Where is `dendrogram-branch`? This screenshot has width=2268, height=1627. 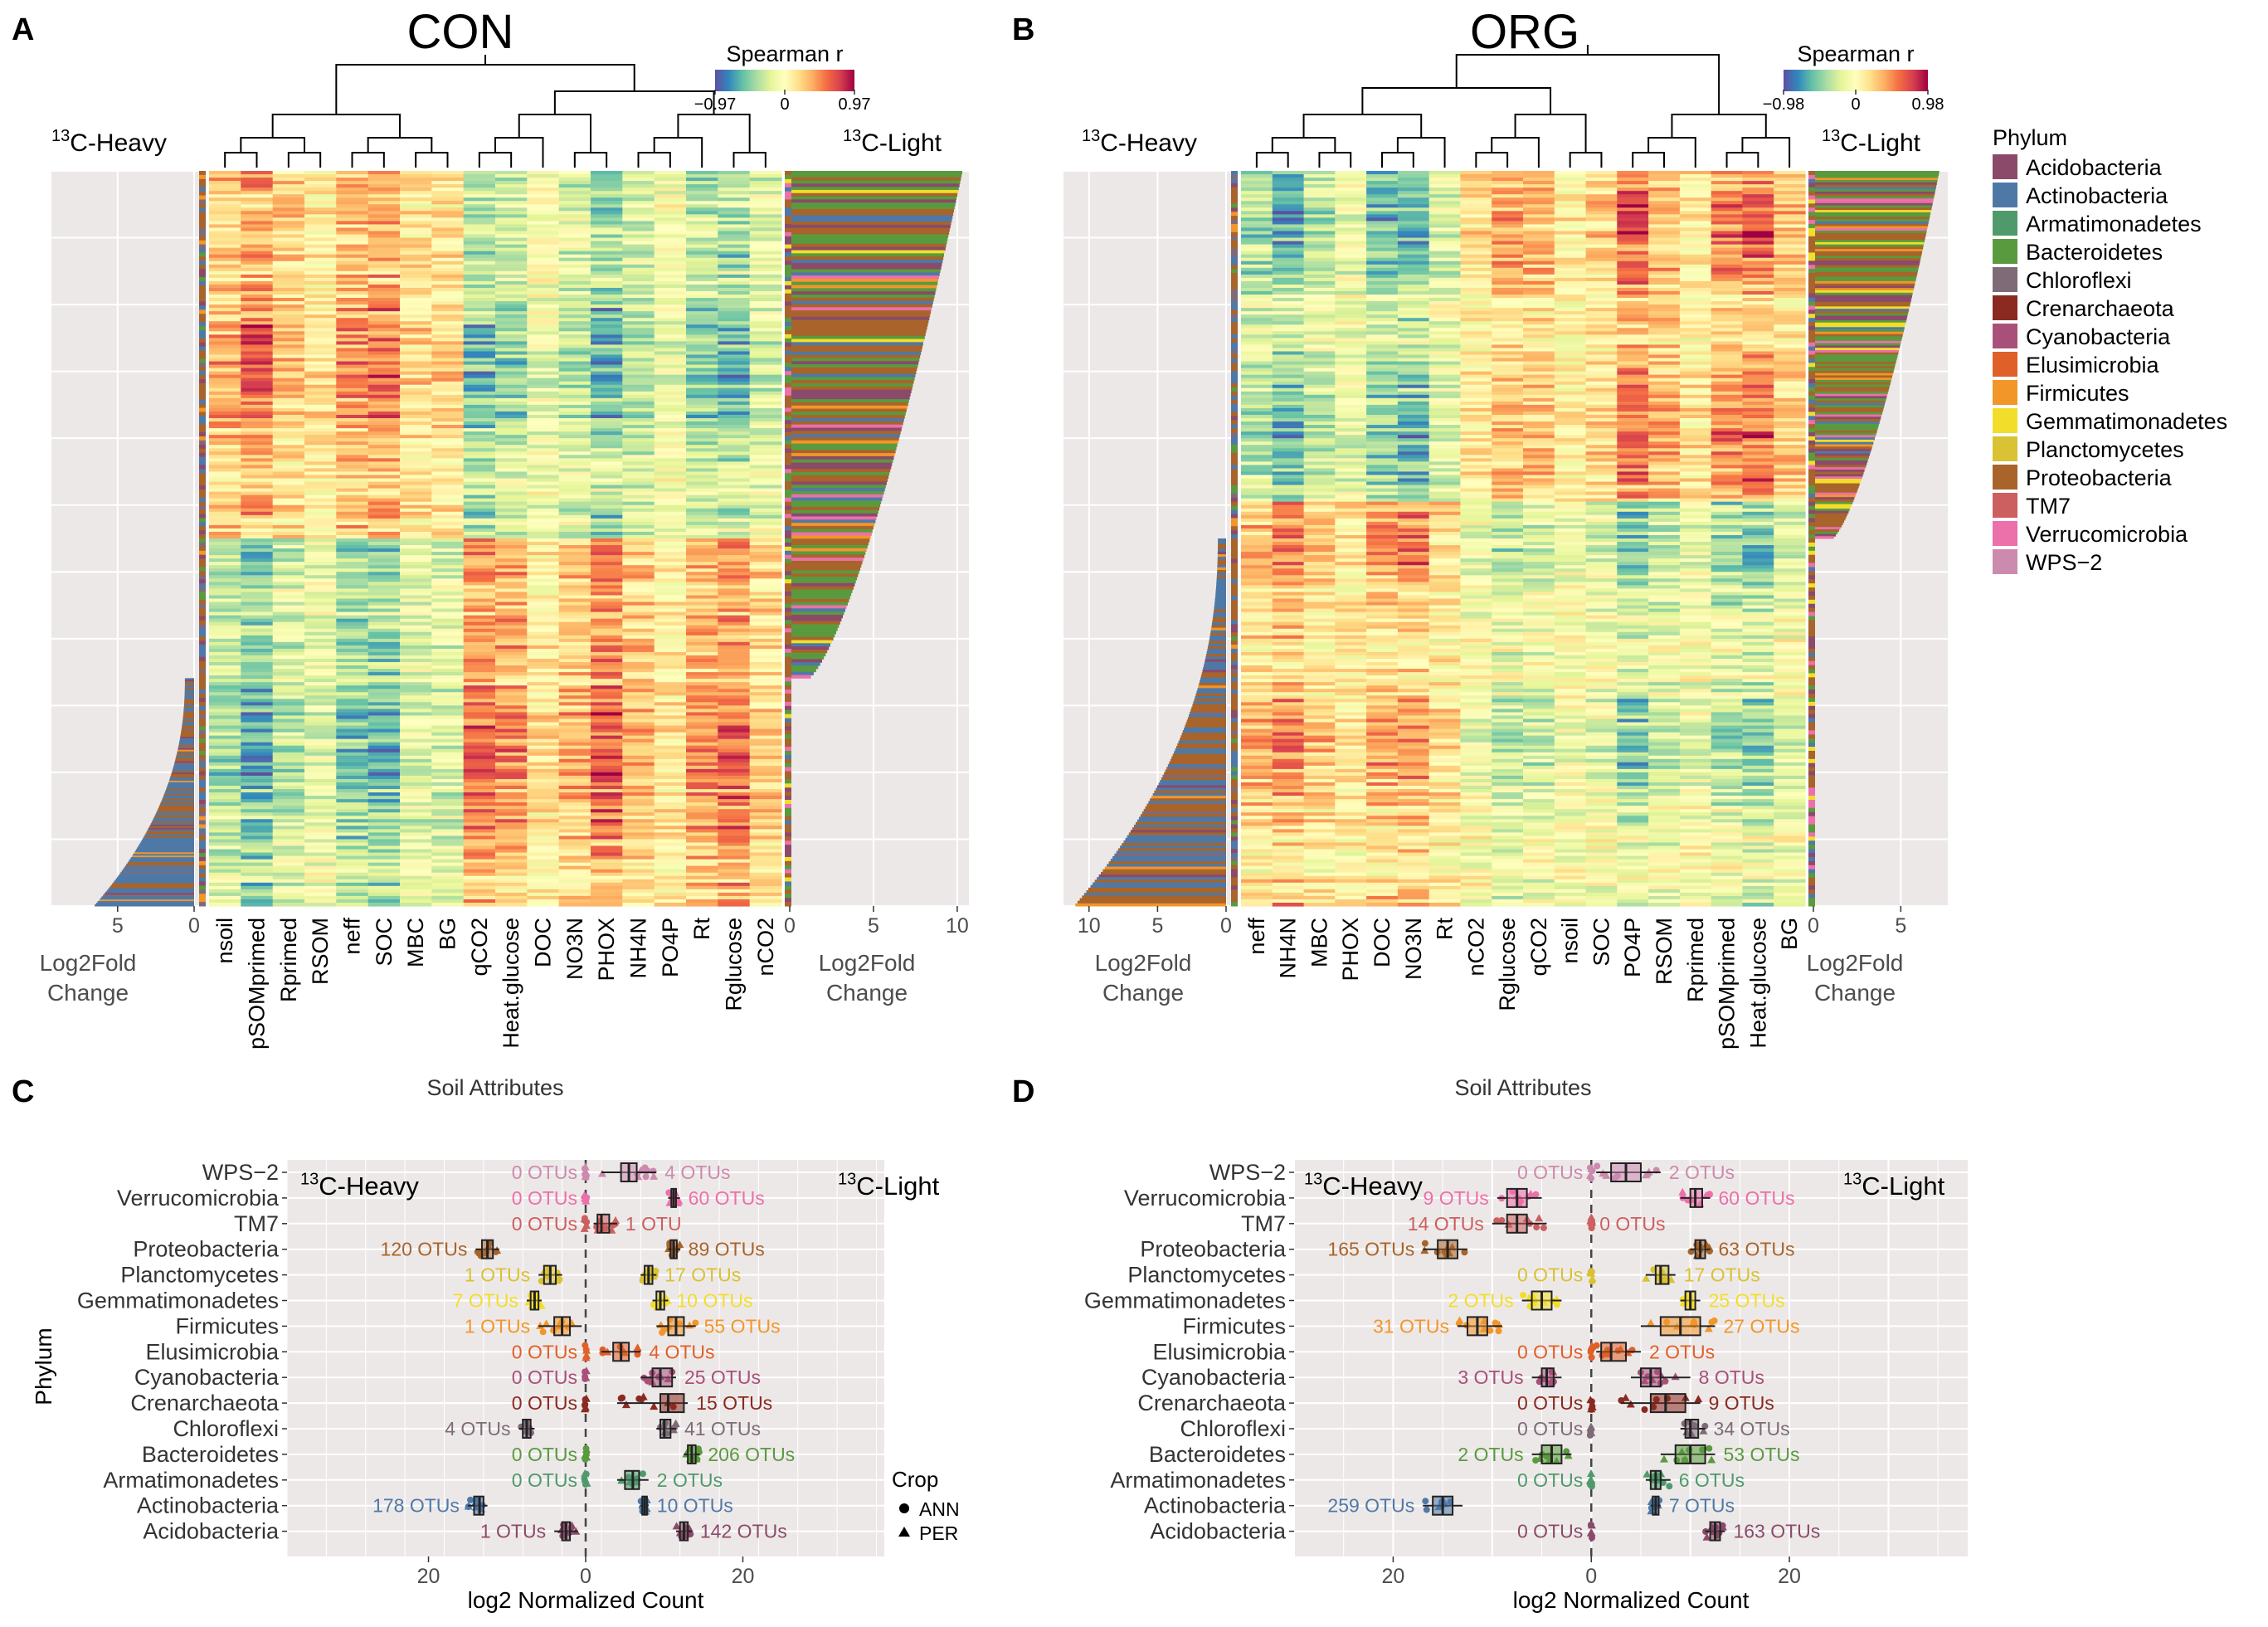
dendrogram-branch is located at coordinates (485, 89).